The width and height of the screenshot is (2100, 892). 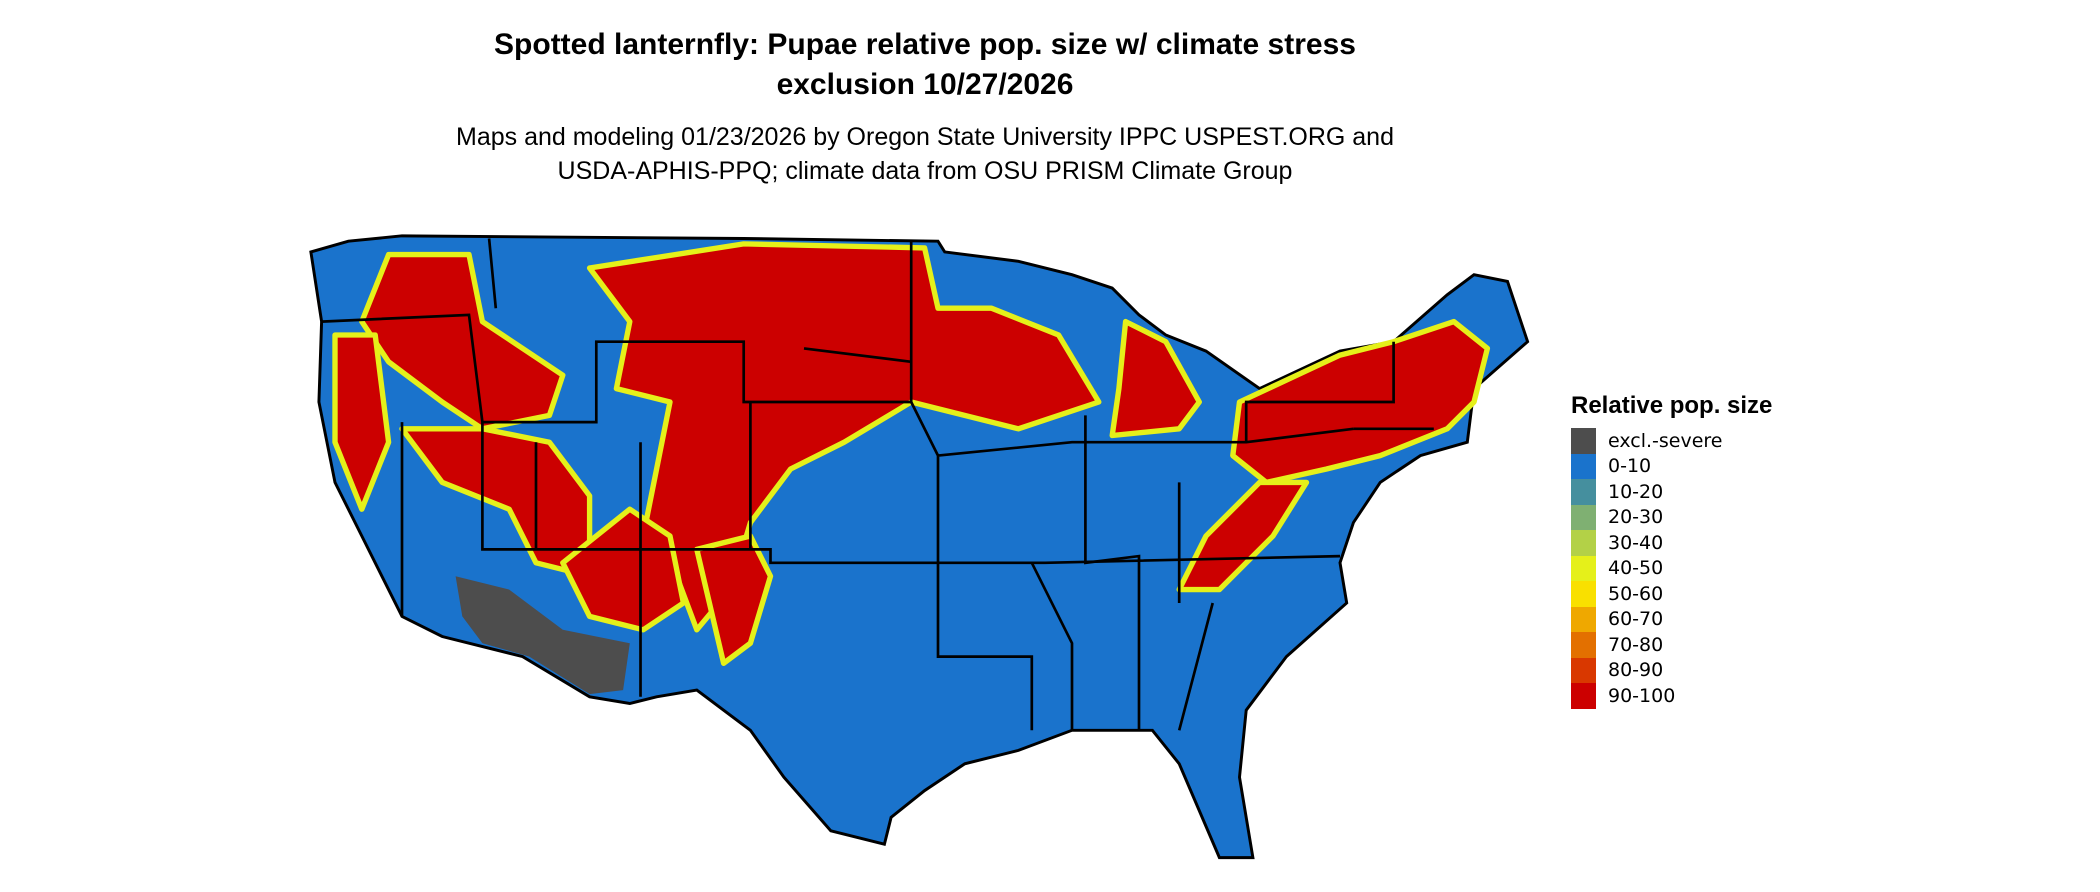 I want to click on legend-item: 10-20, so click(x=1671, y=492).